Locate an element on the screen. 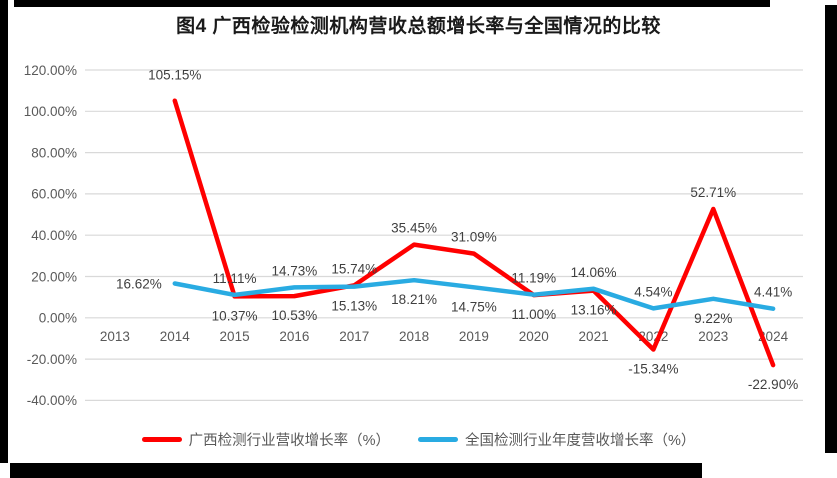 The image size is (837, 478). chart-title: 图4 广西检验检测机构营收总额增长率与全国情况的比较 is located at coordinates (418, 26).